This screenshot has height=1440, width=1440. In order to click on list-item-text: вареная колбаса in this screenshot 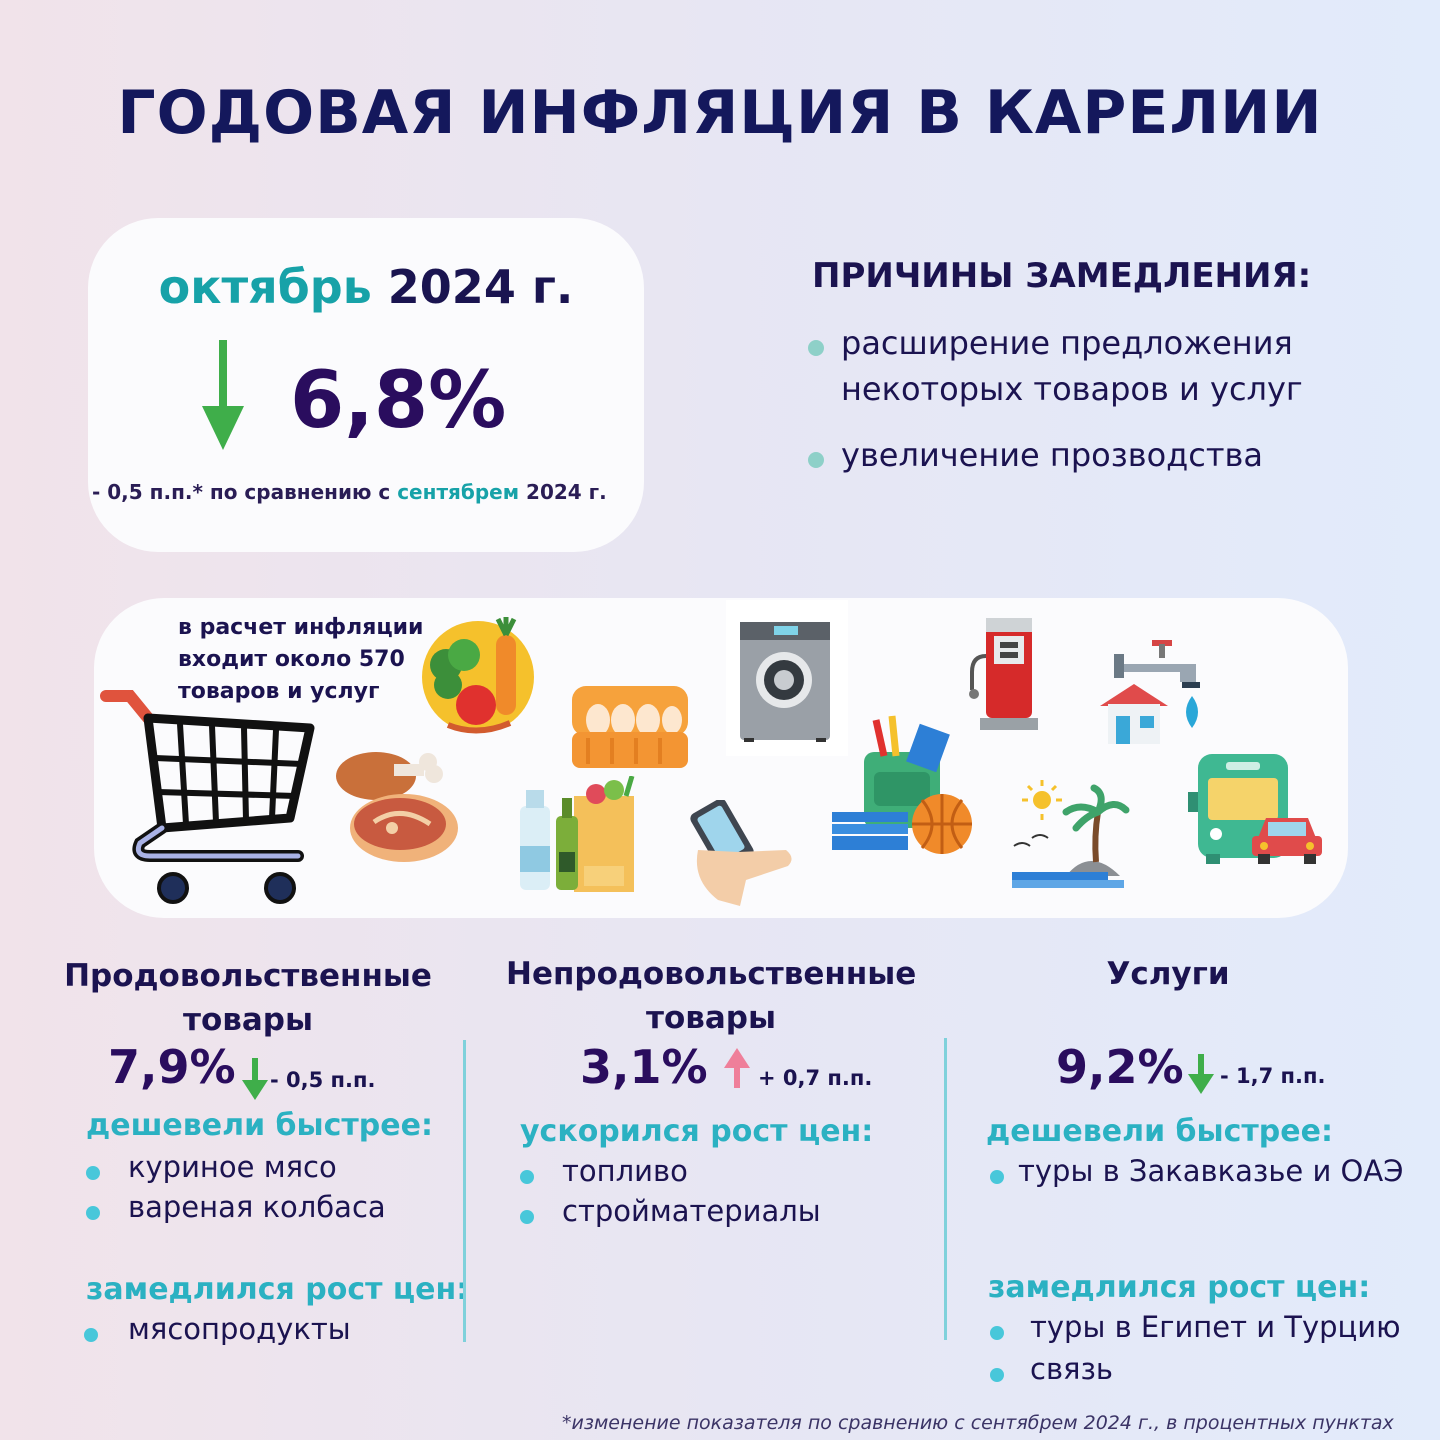, I will do `click(257, 1207)`.